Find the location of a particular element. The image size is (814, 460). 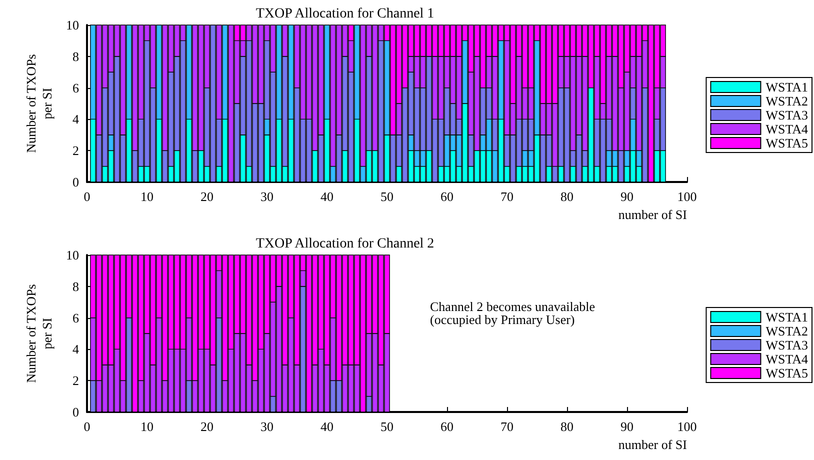

chart-title: TXOP Allocation for Channel 2 is located at coordinates (345, 244).